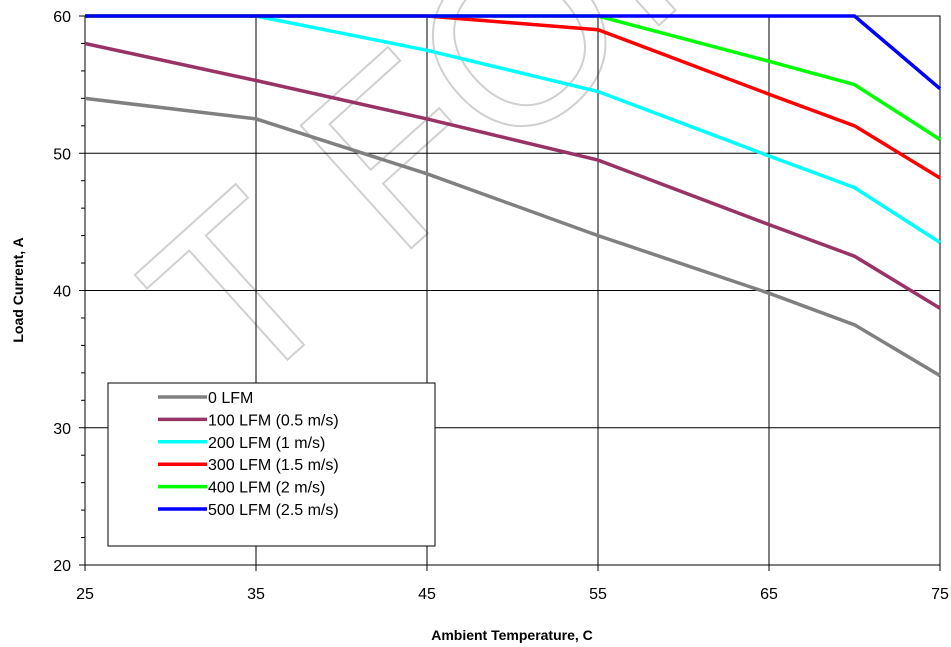 The height and width of the screenshot is (647, 951). What do you see at coordinates (266, 488) in the screenshot?
I see `legend-label: 400 LFM (2 m/s)` at bounding box center [266, 488].